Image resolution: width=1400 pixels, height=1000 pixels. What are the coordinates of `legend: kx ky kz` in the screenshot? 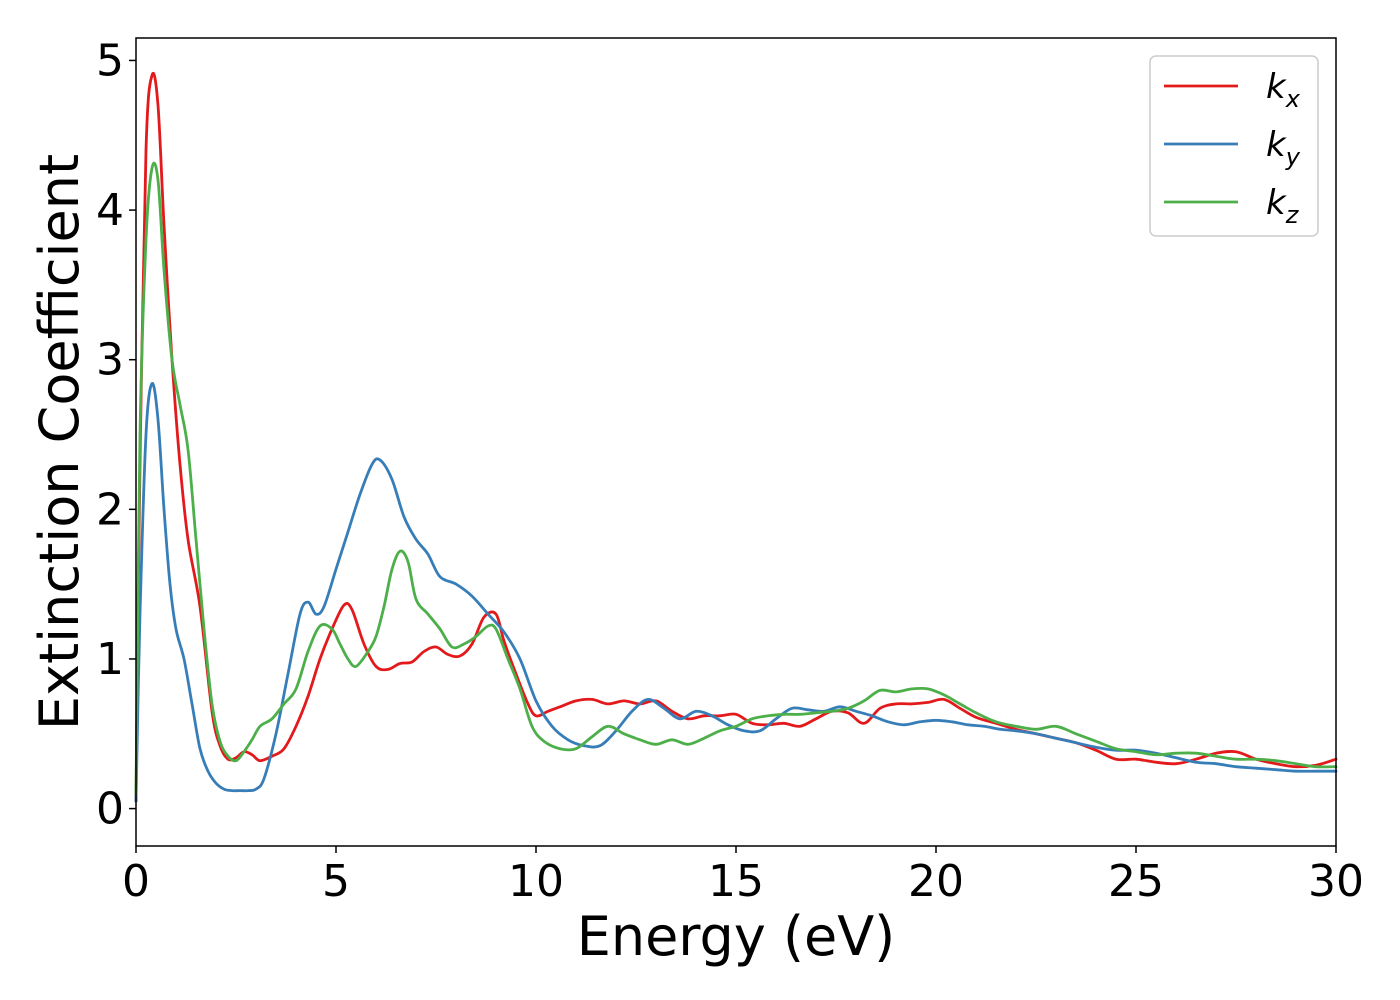 It's located at (1234, 146).